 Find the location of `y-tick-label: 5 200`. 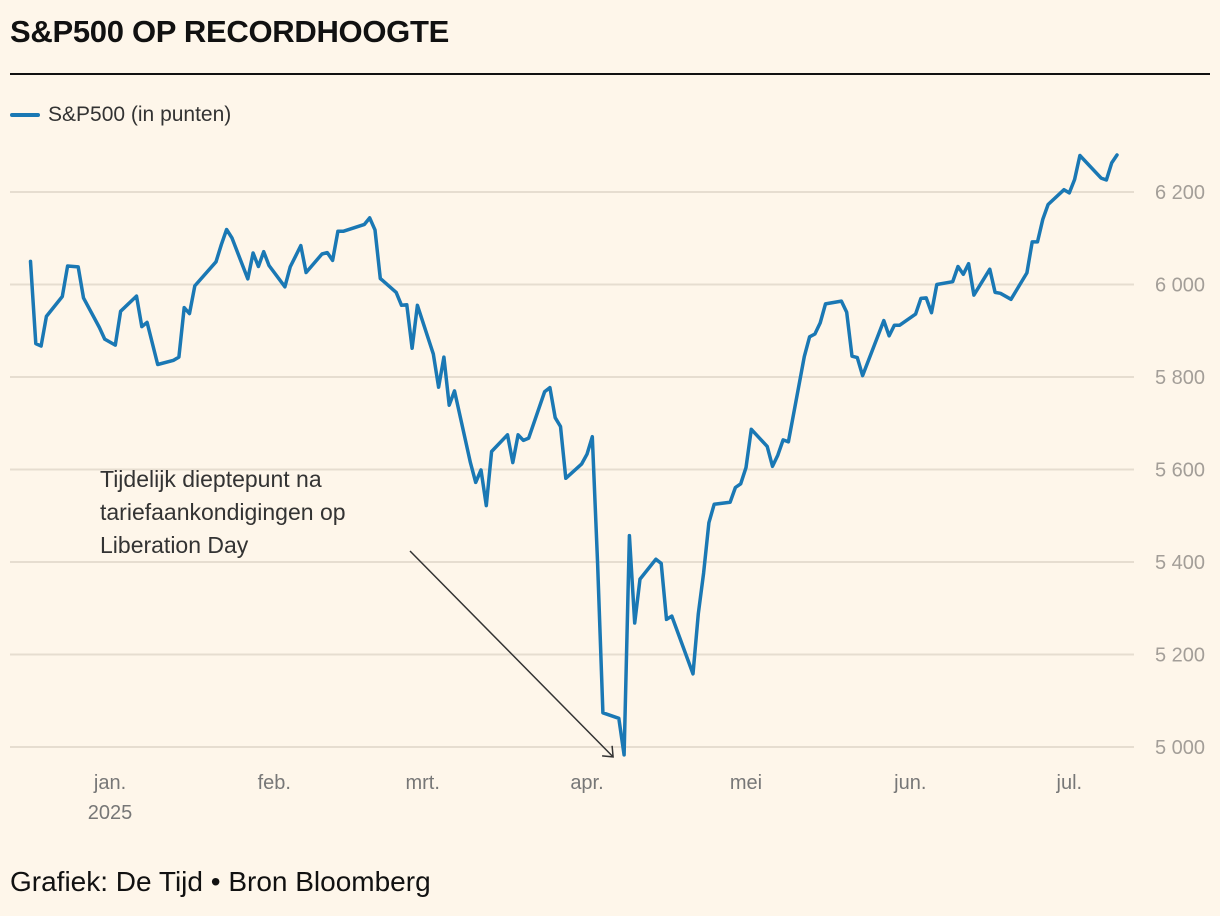

y-tick-label: 5 200 is located at coordinates (1180, 656).